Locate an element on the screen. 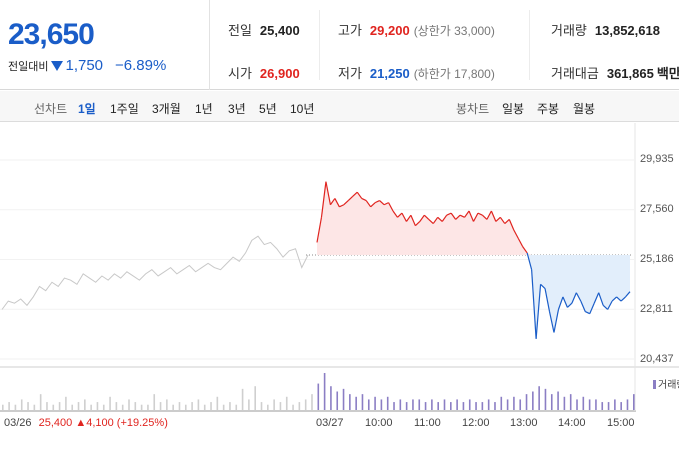 This screenshot has width=679, height=455. period-10y-tab: 10년 is located at coordinates (302, 109).